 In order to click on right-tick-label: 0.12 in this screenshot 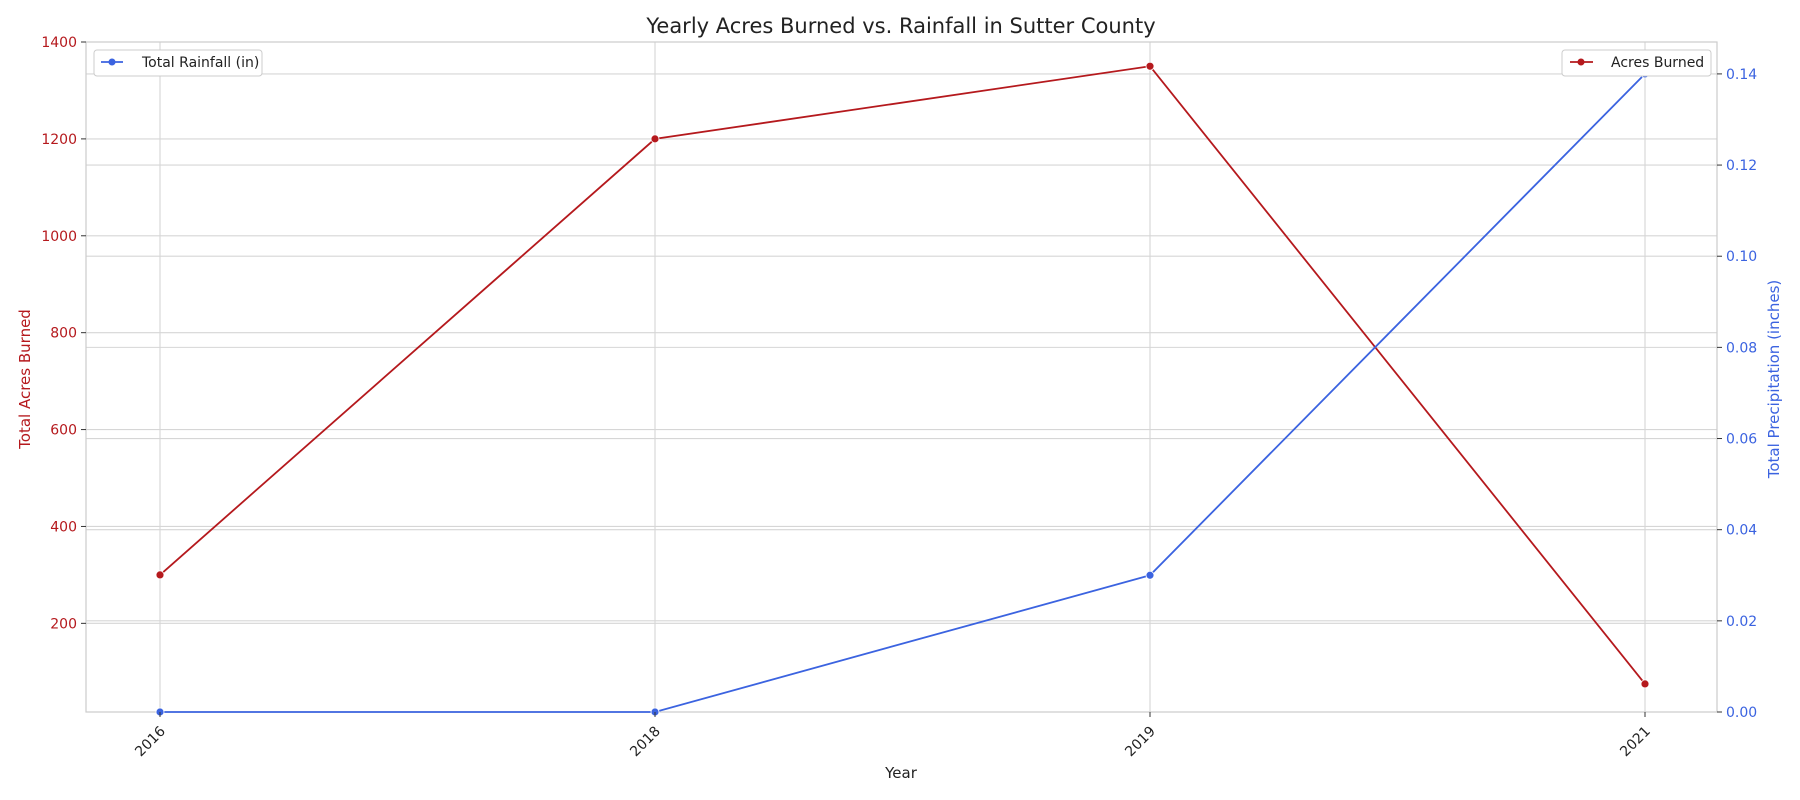, I will do `click(1741, 166)`.